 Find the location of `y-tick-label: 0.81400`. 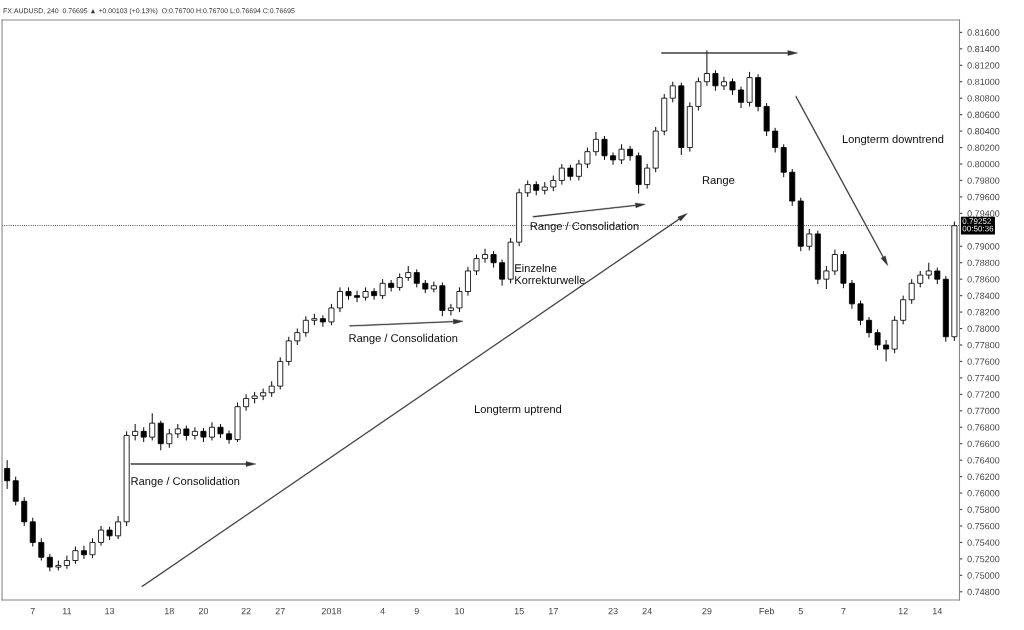

y-tick-label: 0.81400 is located at coordinates (983, 49).